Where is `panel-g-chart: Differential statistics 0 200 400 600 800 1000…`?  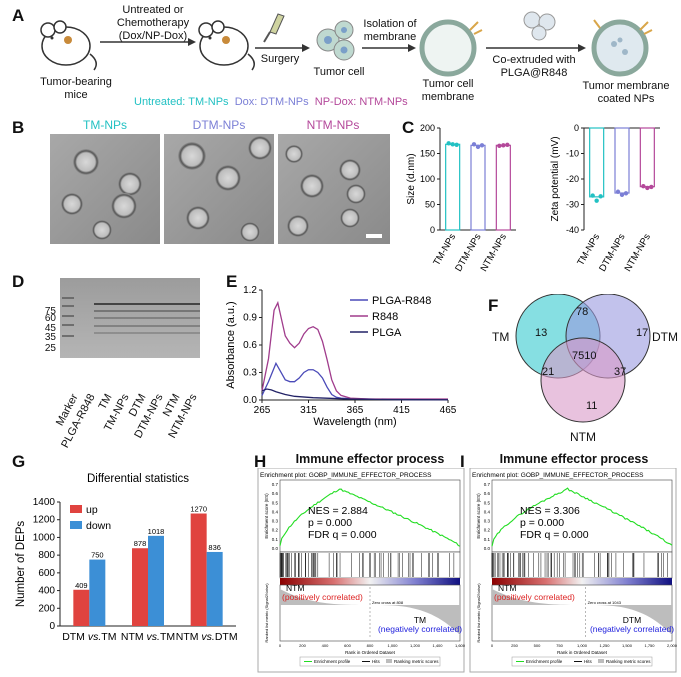 panel-g-chart: Differential statistics 0 200 400 600 800 1000… is located at coordinates (126, 558).